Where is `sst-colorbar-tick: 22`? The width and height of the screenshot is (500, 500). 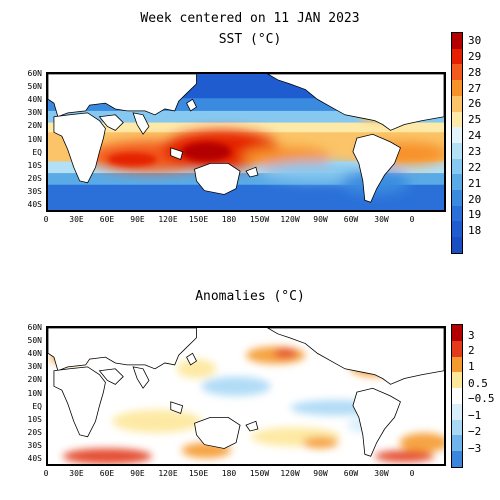 sst-colorbar-tick: 22 is located at coordinates (475, 167).